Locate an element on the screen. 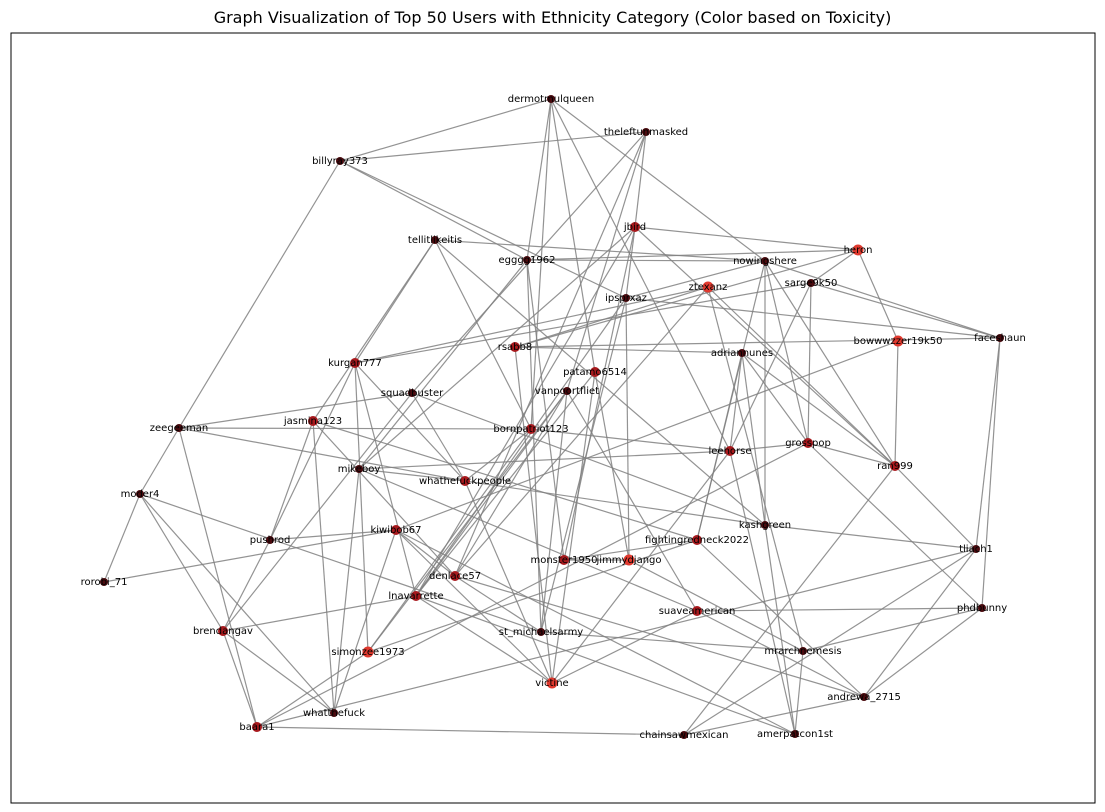  node-label: leehorse is located at coordinates (729, 451).